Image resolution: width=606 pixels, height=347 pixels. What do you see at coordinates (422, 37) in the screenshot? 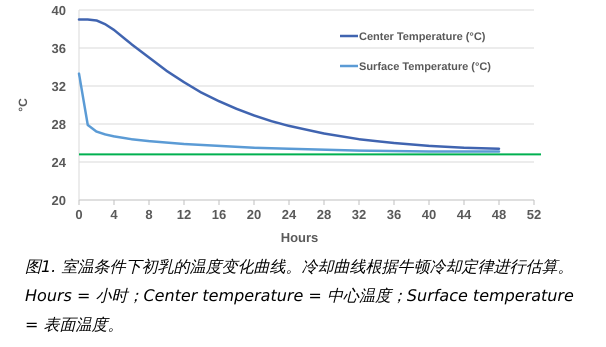
I see `legend-label: Center Temperature (°C)` at bounding box center [422, 37].